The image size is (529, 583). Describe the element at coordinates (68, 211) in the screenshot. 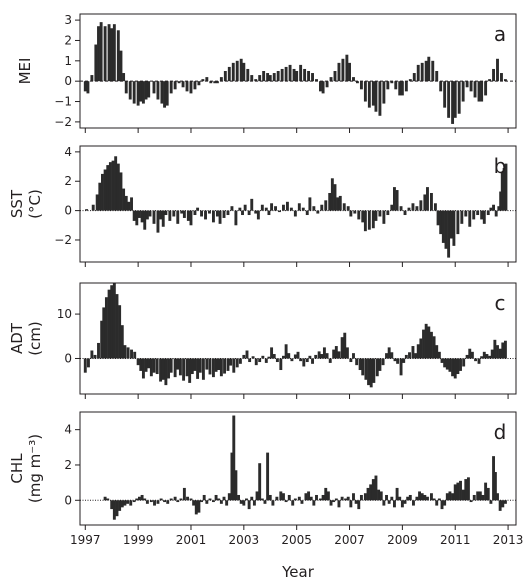

I see `y-tick-label-b: 0` at that location.